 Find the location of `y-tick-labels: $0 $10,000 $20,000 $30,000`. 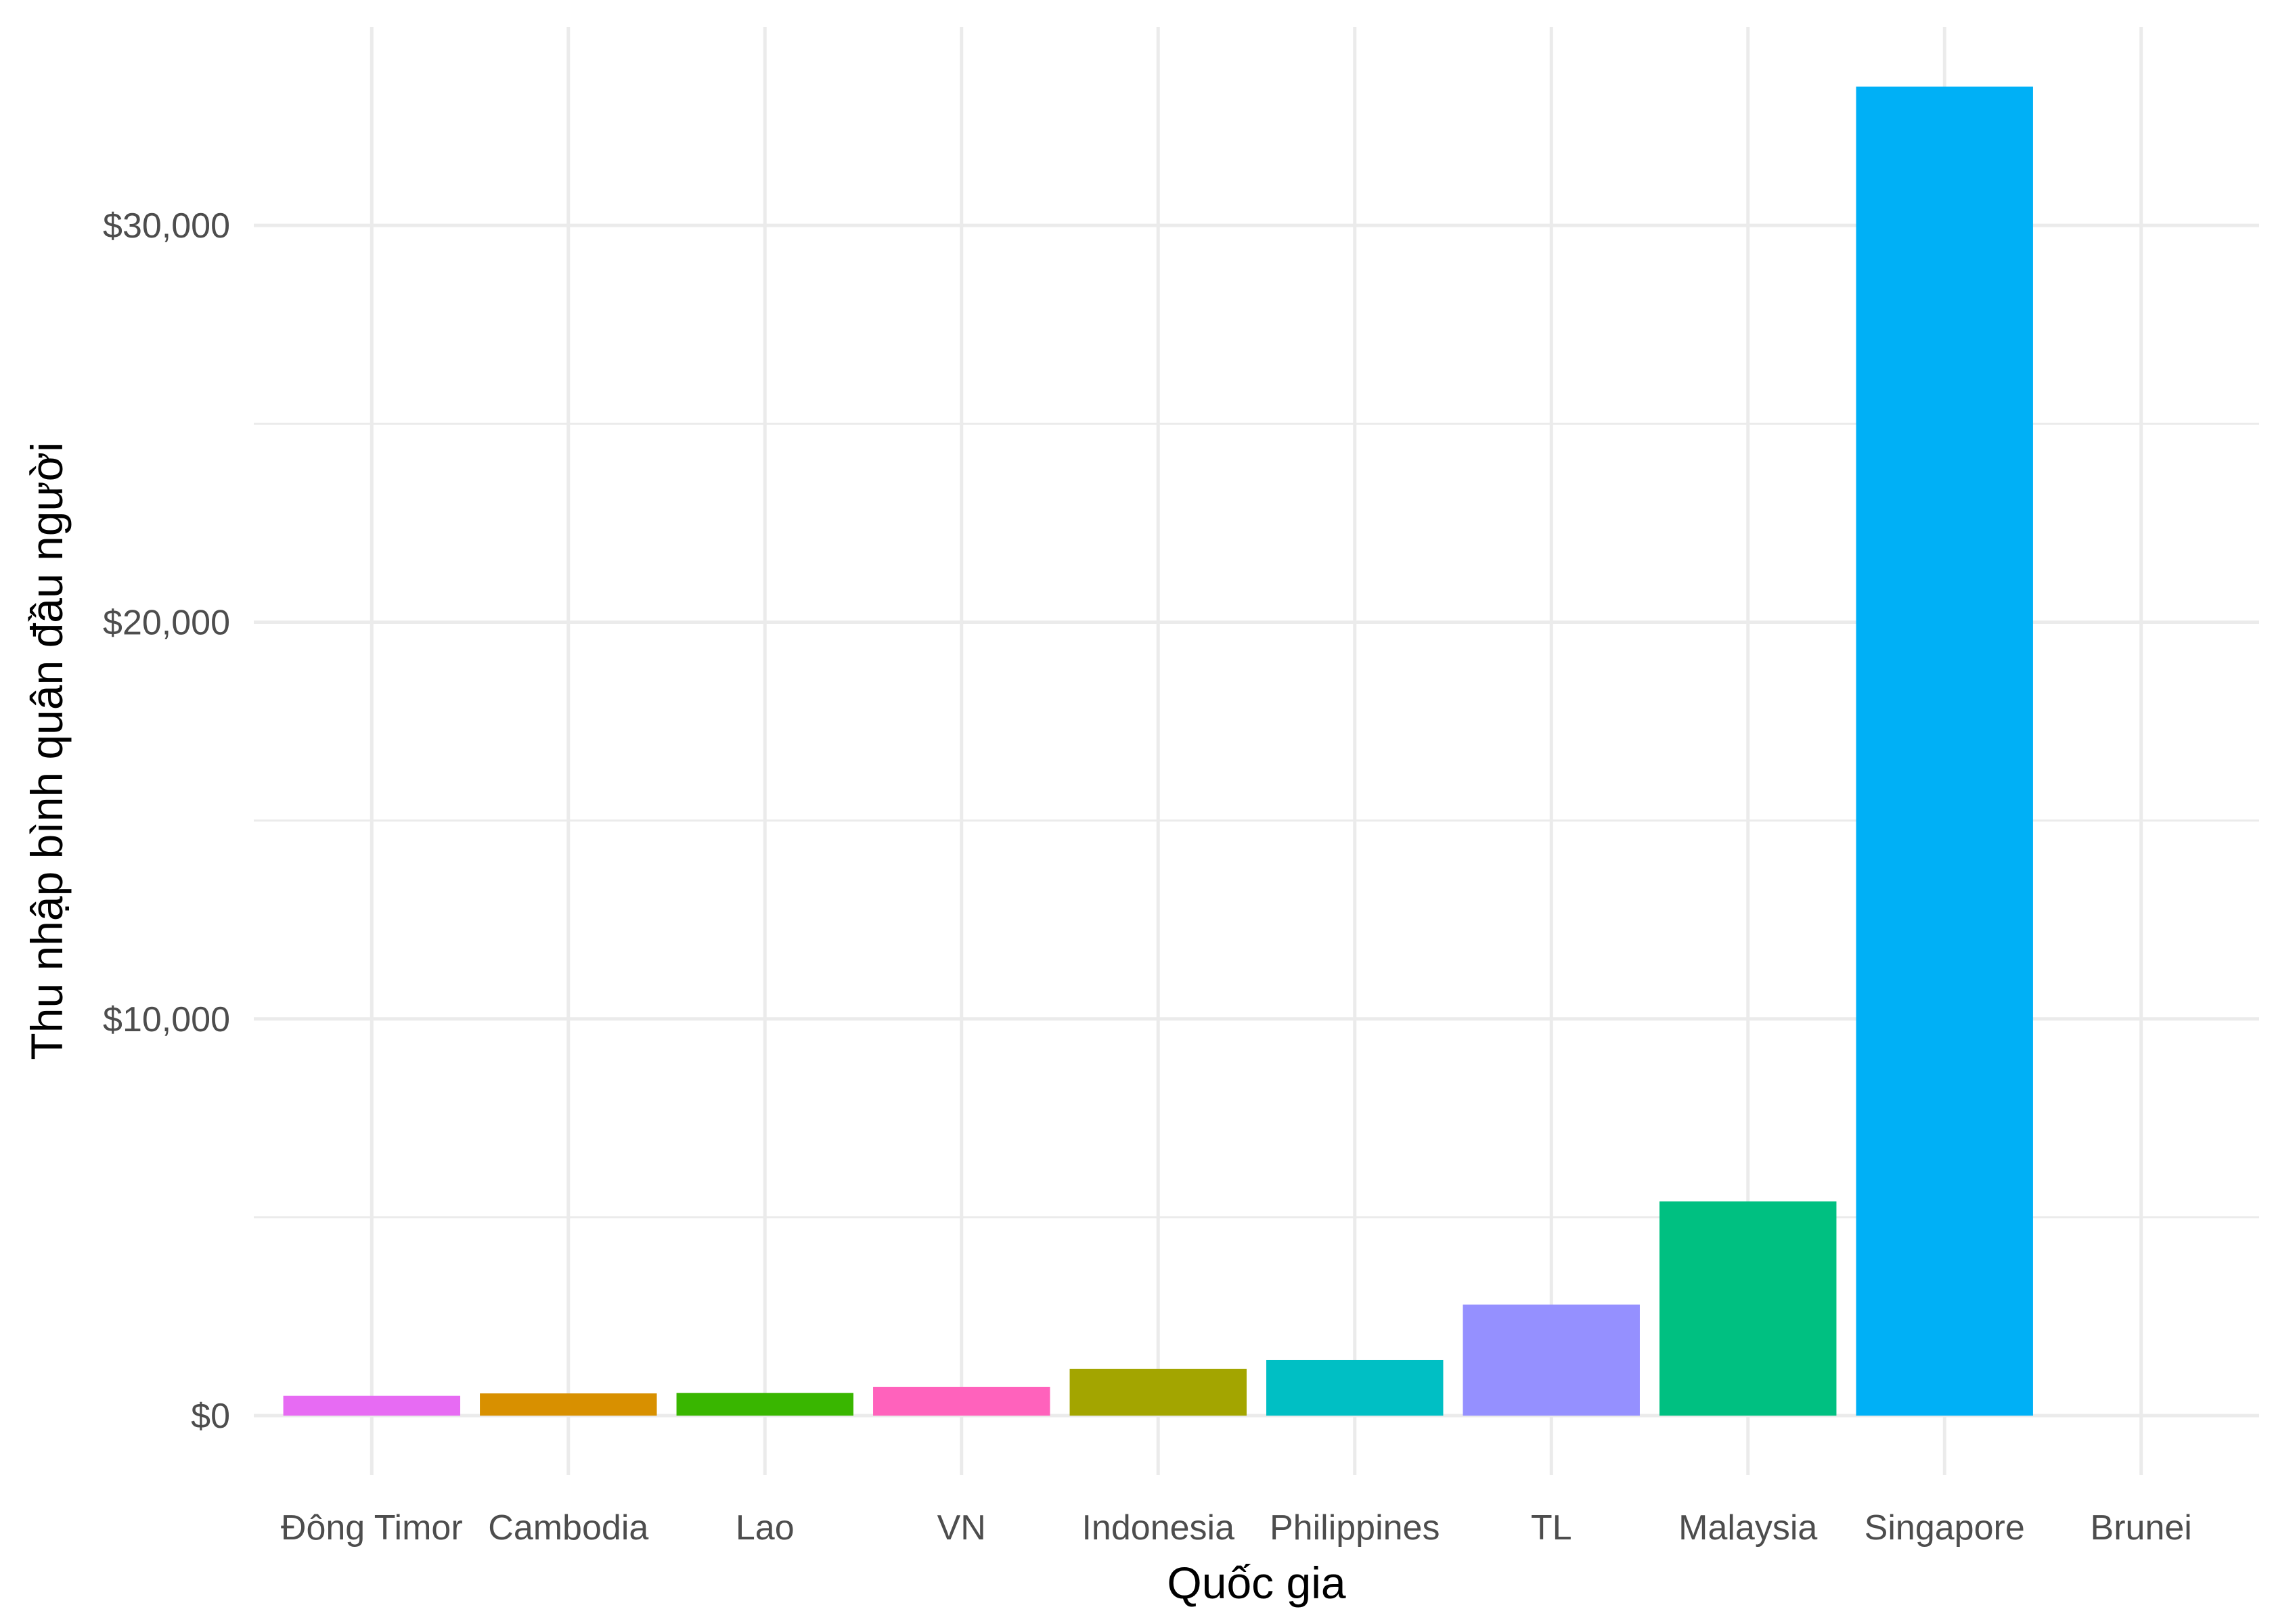

y-tick-labels: $0 $10,000 $20,000 $30,000 is located at coordinates (166, 821).